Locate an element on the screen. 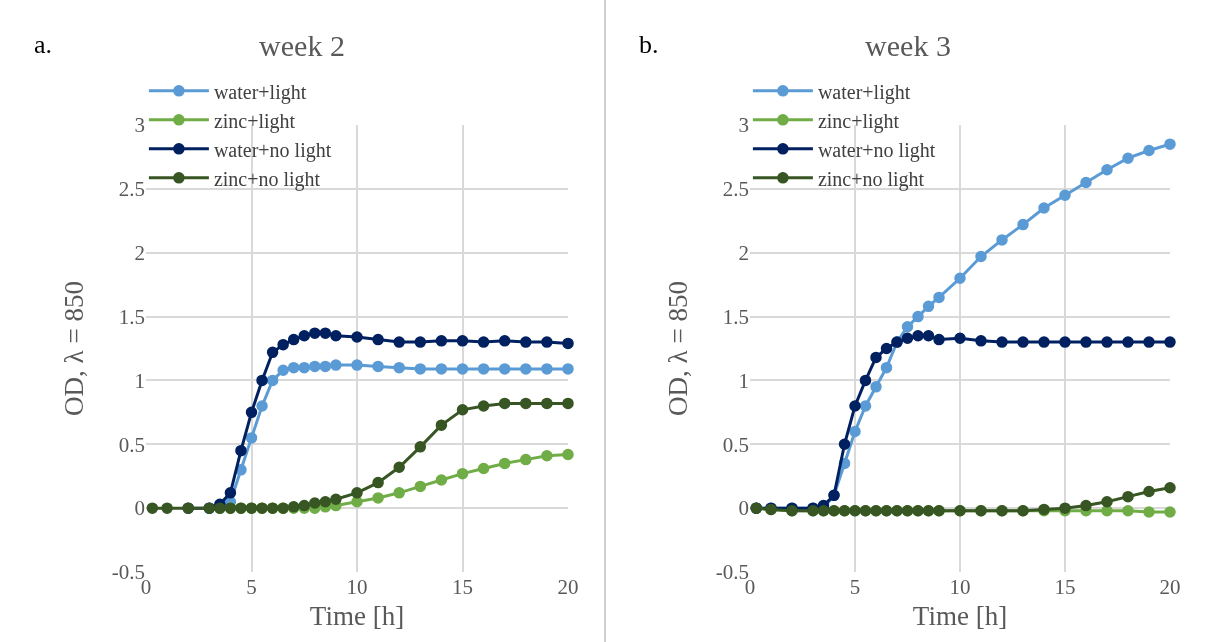 The height and width of the screenshot is (642, 1208). text: a. is located at coordinates (43, 44).